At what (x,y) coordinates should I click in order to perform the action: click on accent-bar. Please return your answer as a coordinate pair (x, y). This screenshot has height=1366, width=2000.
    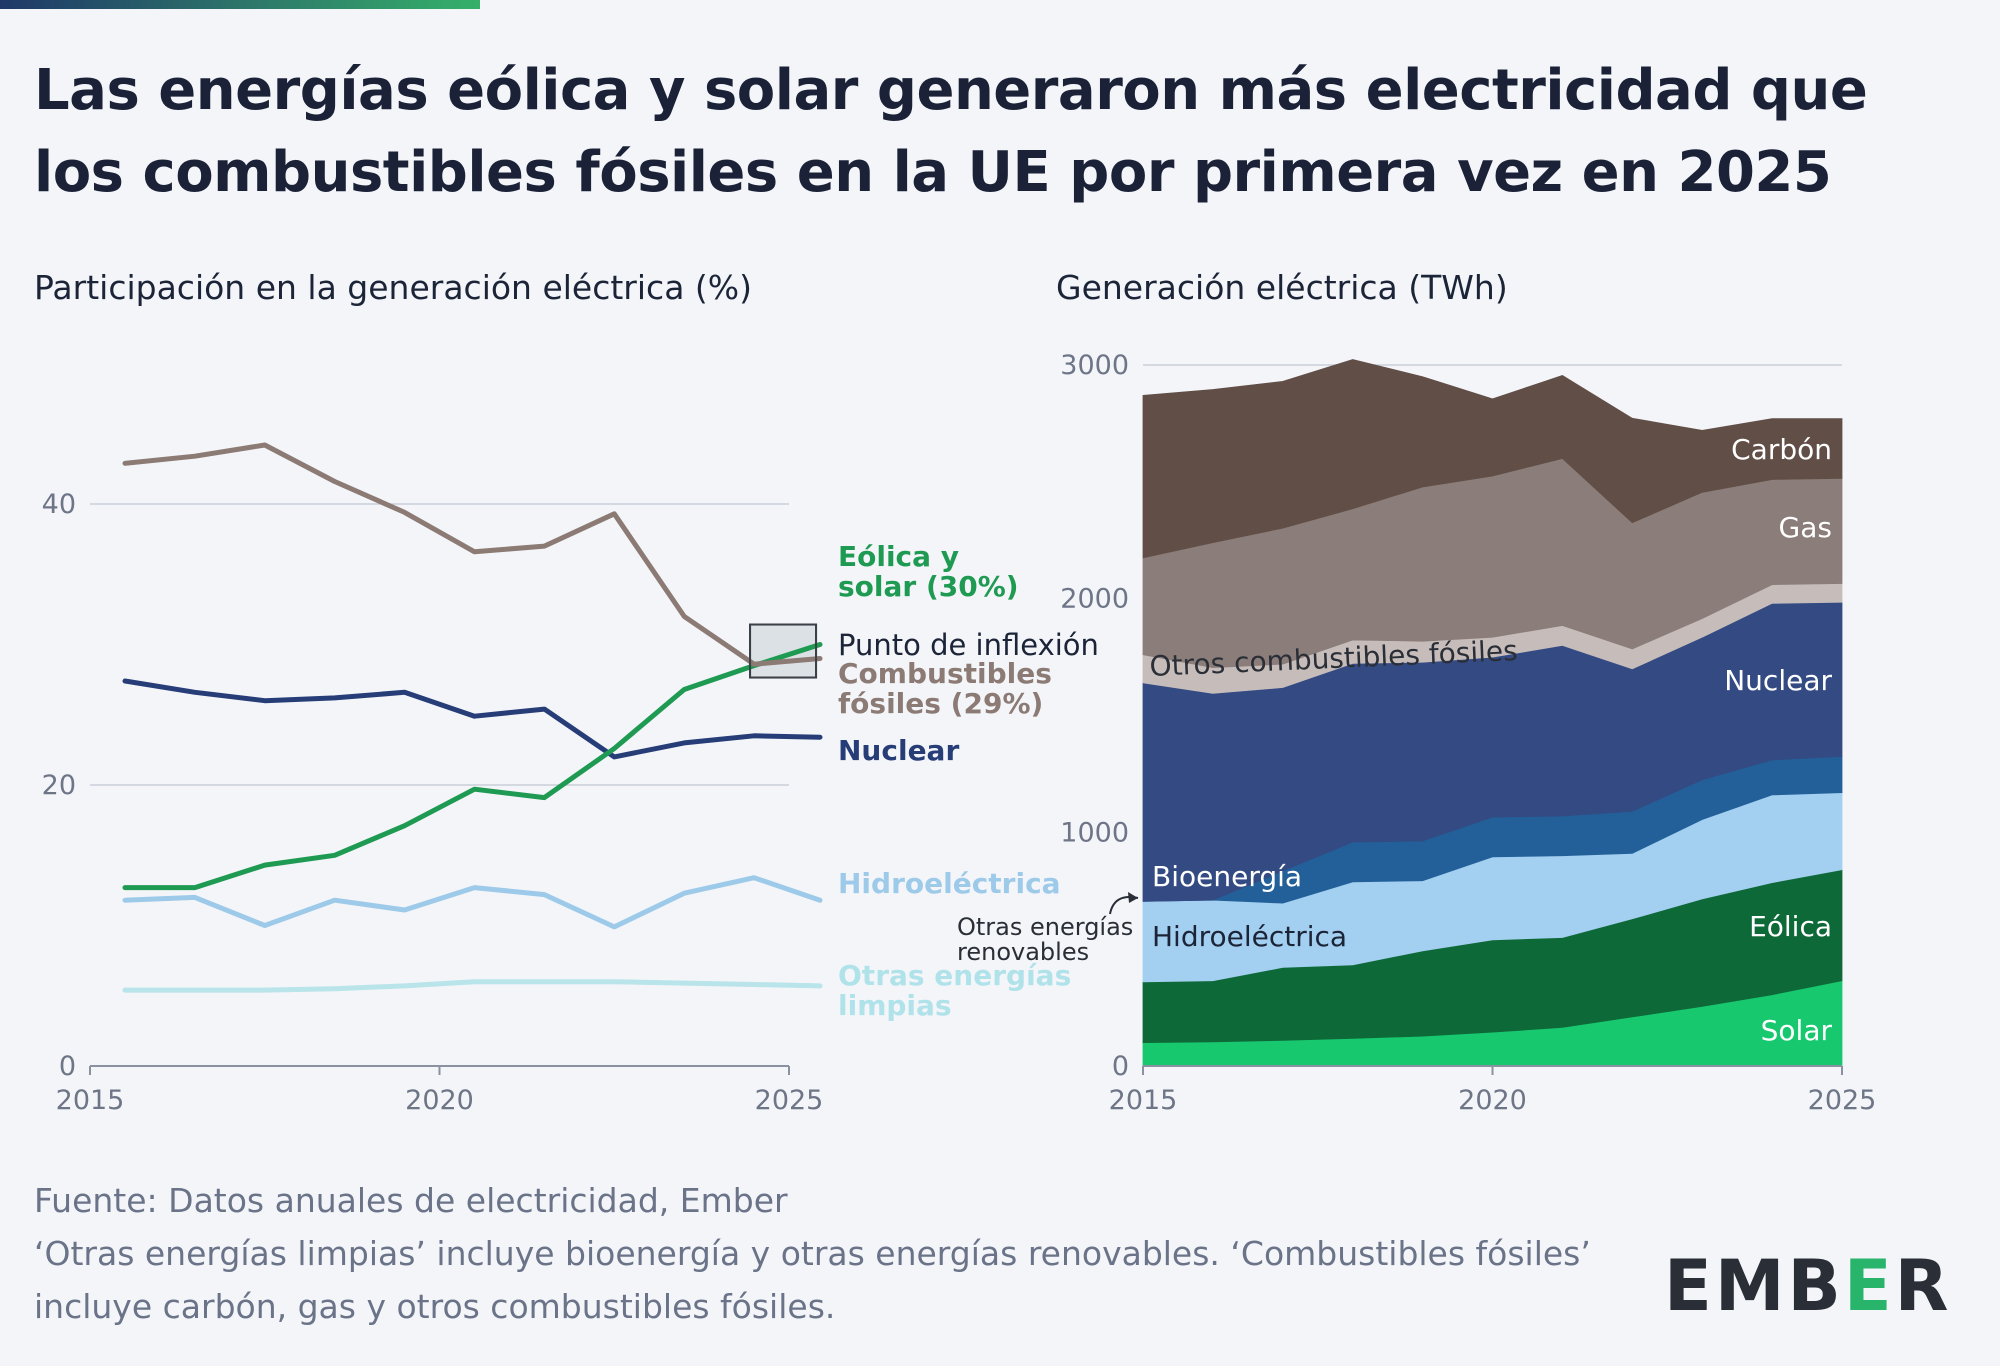
    Looking at the image, I should click on (240, 4).